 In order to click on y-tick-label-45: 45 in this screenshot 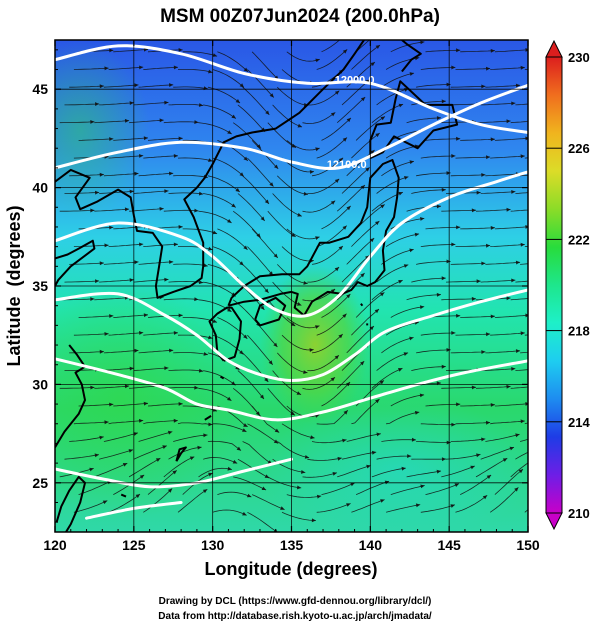, I will do `click(40, 89)`.